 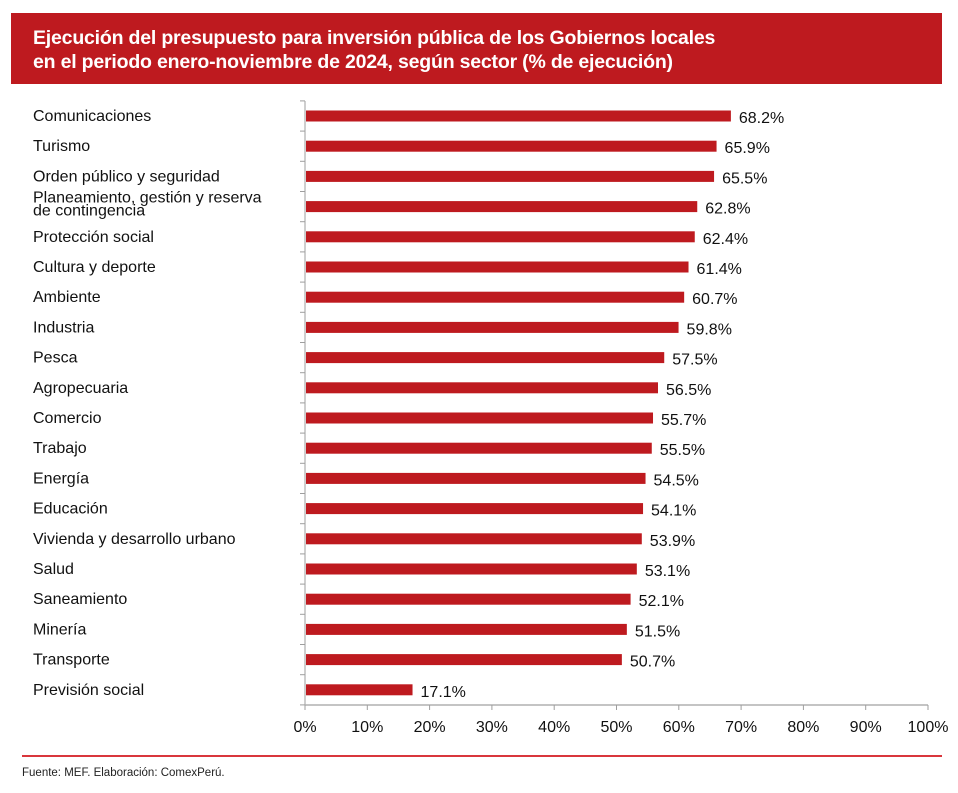 I want to click on data-label: 52.1%, so click(x=661, y=601).